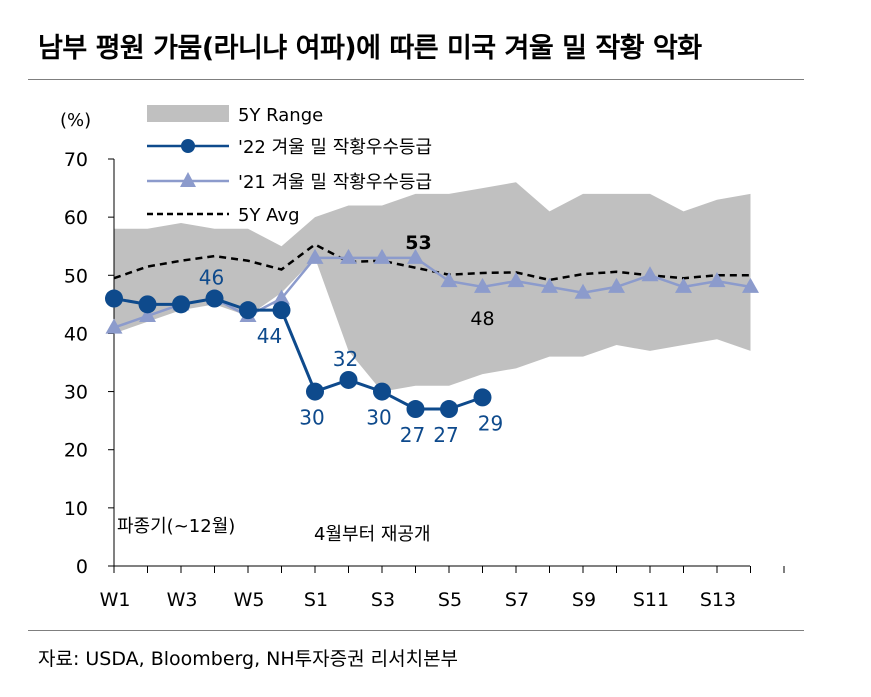  Describe the element at coordinates (418, 243) in the screenshot. I see `data-label-2021-S4: 53` at that location.